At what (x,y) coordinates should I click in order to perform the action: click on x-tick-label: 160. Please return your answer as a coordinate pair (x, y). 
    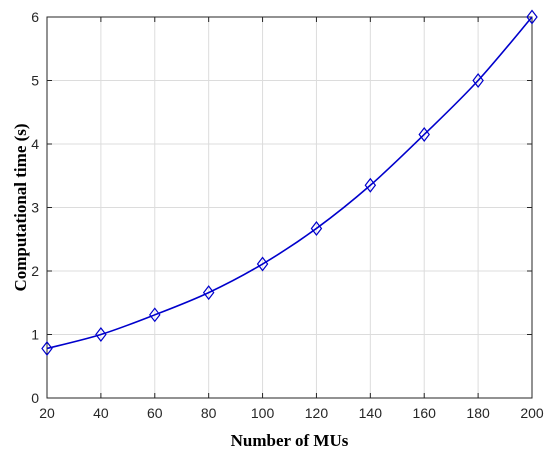
    Looking at the image, I should click on (425, 413).